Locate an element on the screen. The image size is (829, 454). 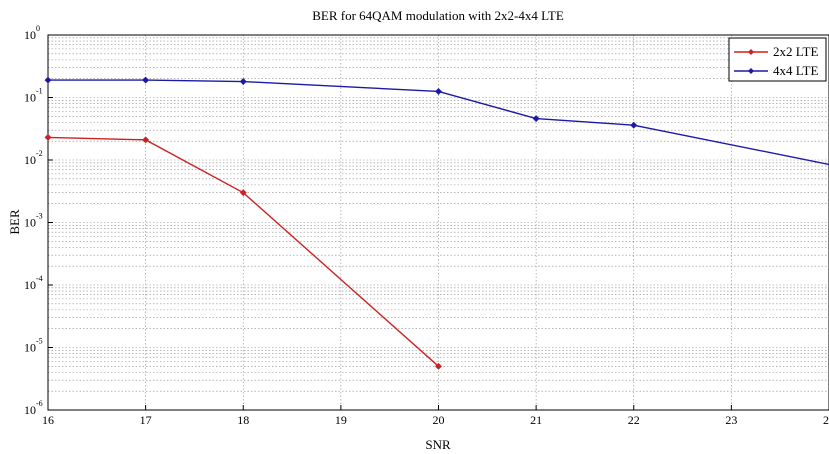
legend-label-0: 2x2 LTE is located at coordinates (795, 51).